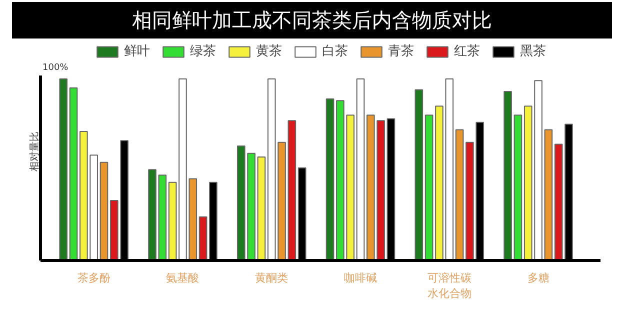  What do you see at coordinates (269, 51) in the screenshot?
I see `legend-label: 黄茶` at bounding box center [269, 51].